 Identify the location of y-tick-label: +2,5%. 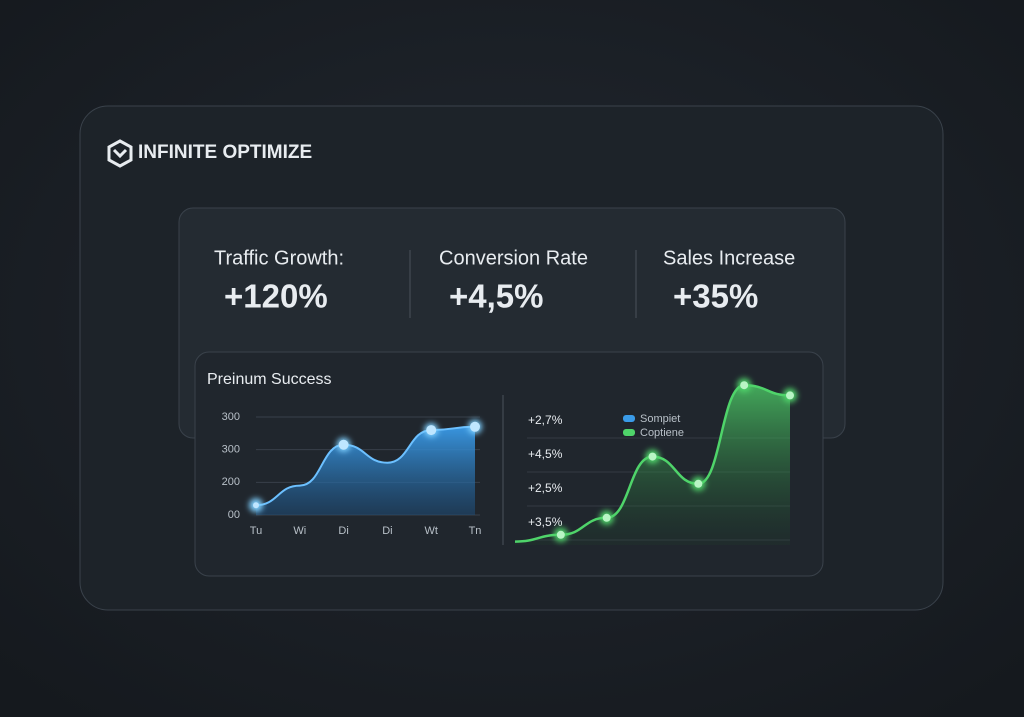
(545, 488).